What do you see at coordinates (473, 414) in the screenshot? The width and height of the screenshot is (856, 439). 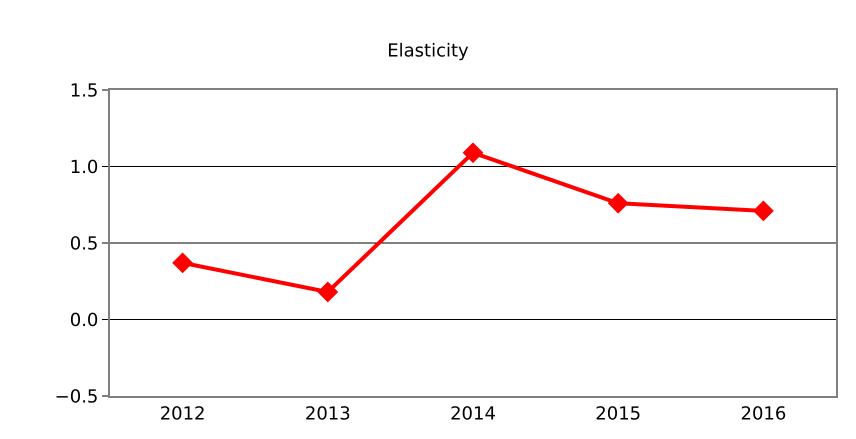 I see `x-tick-label: 2014` at bounding box center [473, 414].